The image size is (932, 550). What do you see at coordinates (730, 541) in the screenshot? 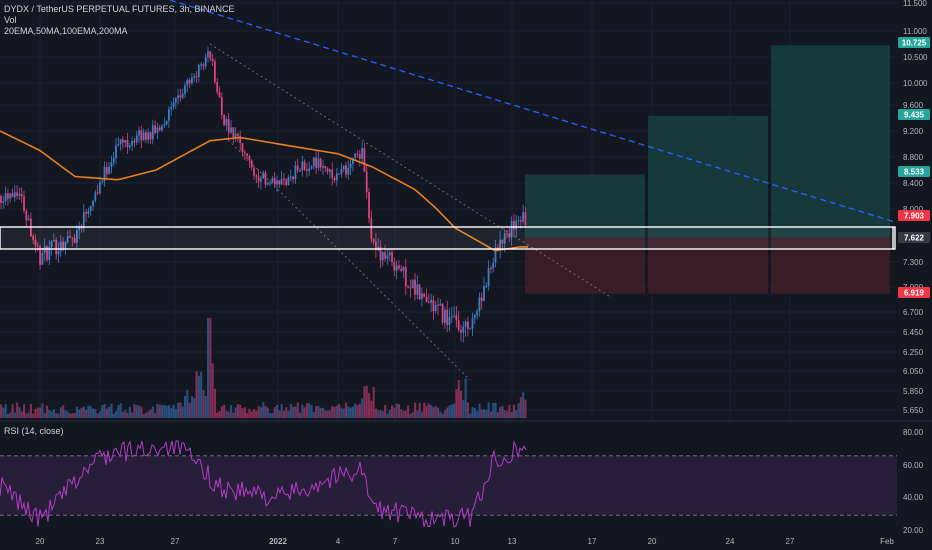
I see `time-tick-label: 24` at bounding box center [730, 541].